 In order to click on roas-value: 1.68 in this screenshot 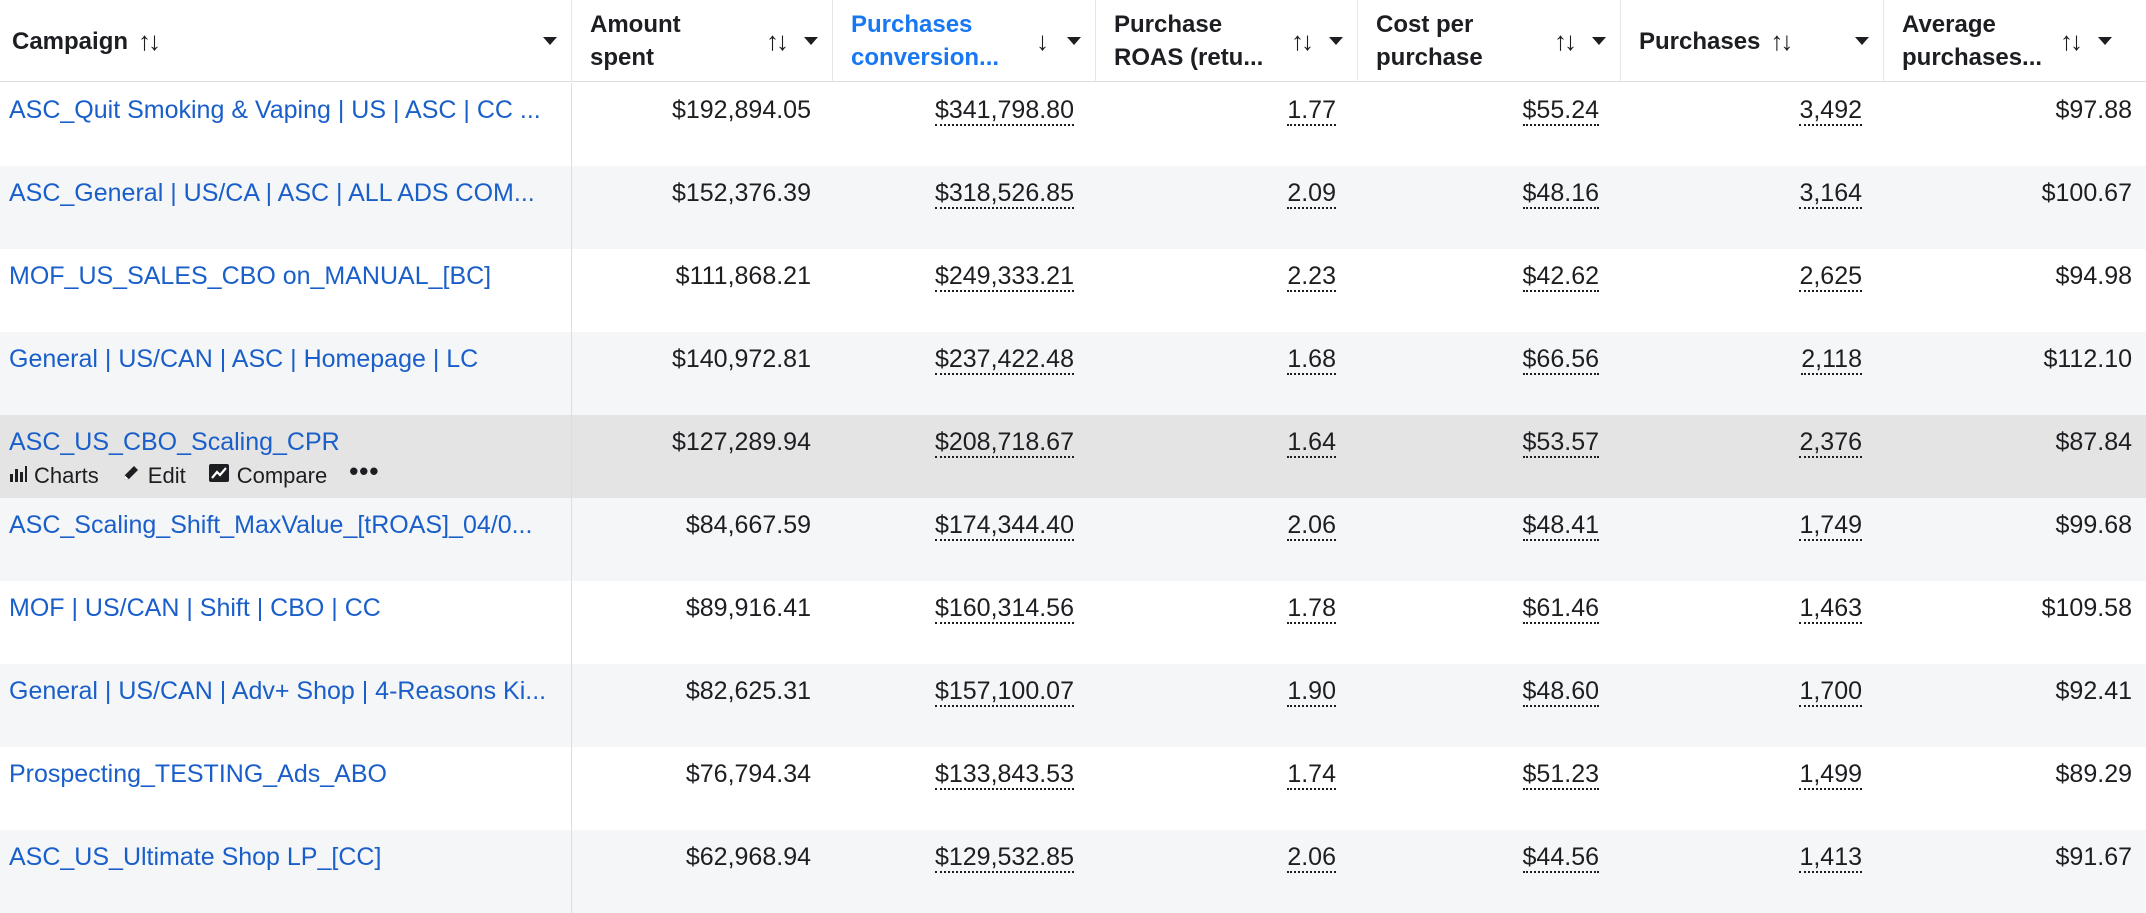, I will do `click(1311, 360)`.